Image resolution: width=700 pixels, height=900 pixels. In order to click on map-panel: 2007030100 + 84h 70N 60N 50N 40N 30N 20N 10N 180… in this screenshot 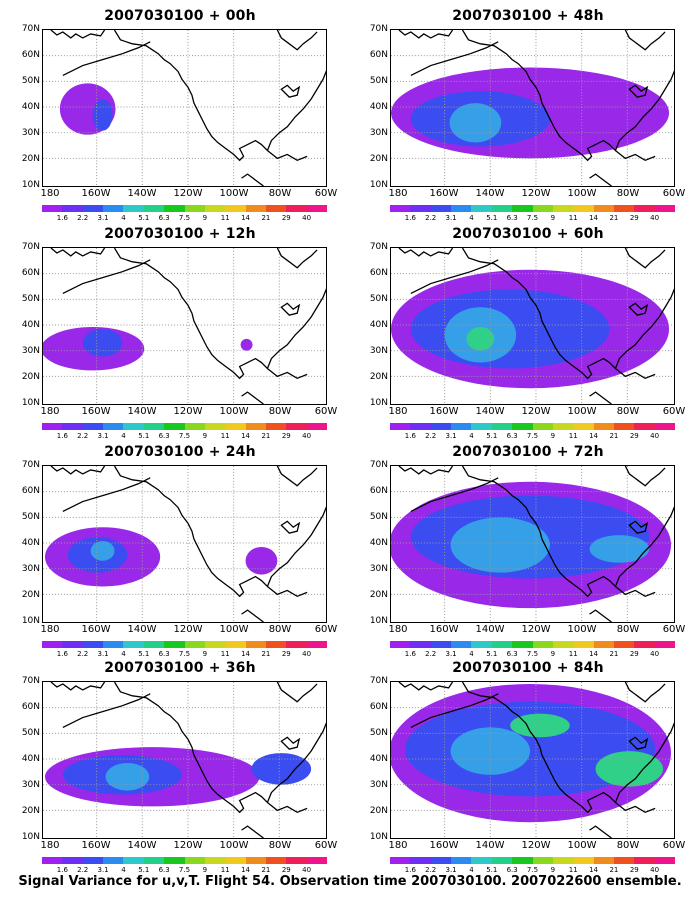, I will do `click(528, 767)`.